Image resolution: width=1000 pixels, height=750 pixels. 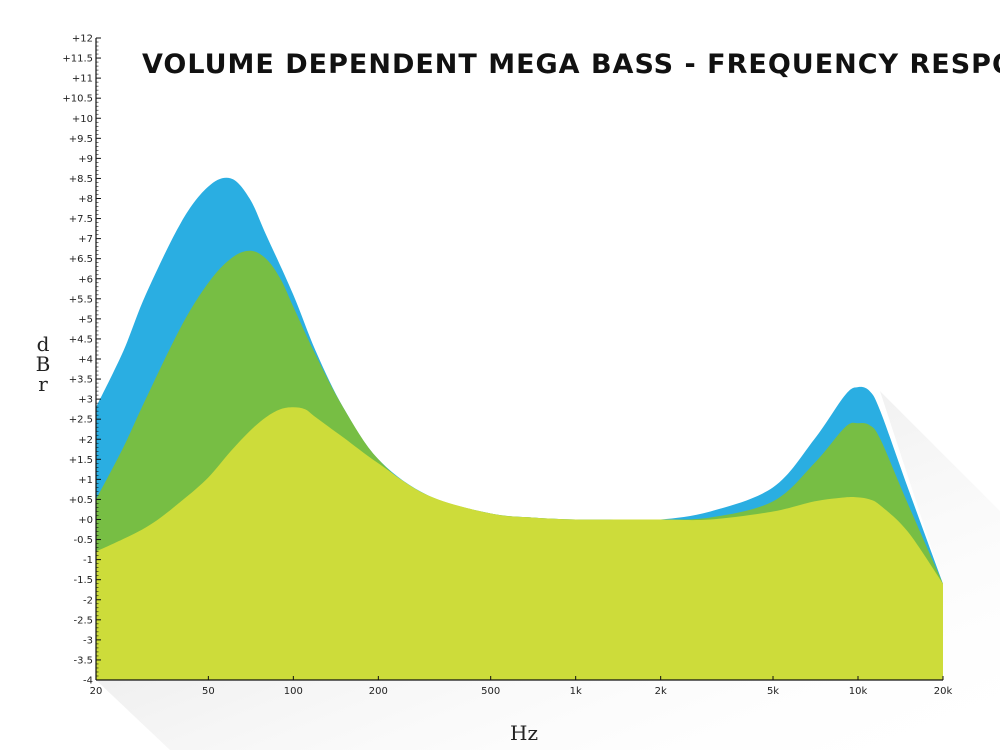 What do you see at coordinates (378, 691) in the screenshot?
I see `x-tick-label: 200` at bounding box center [378, 691].